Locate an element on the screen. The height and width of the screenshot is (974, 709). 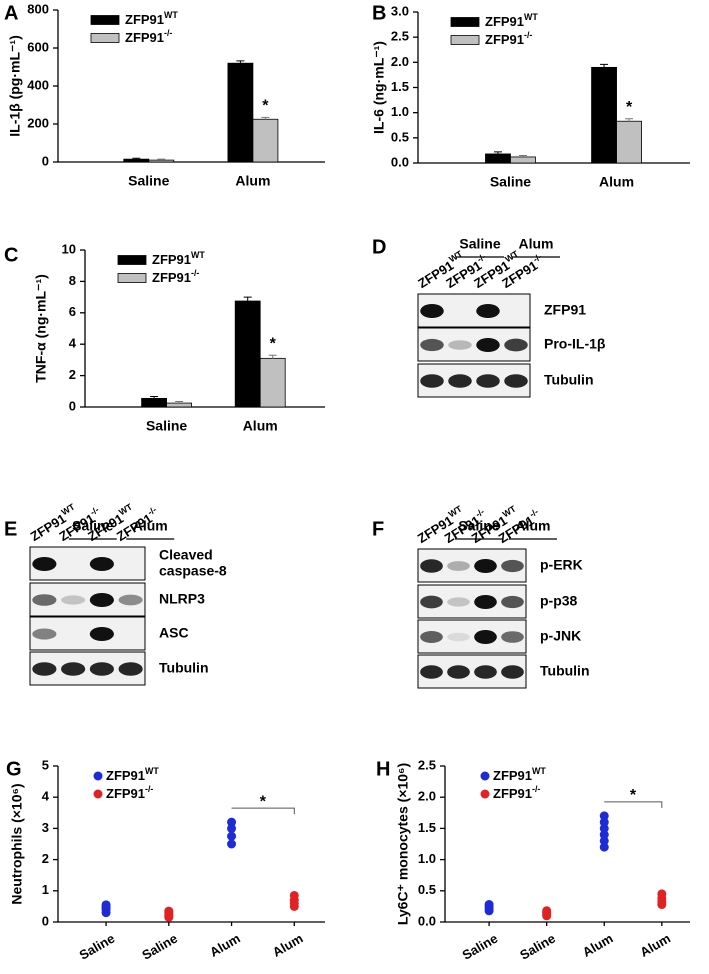
row-label: p-p38 is located at coordinates (559, 601).